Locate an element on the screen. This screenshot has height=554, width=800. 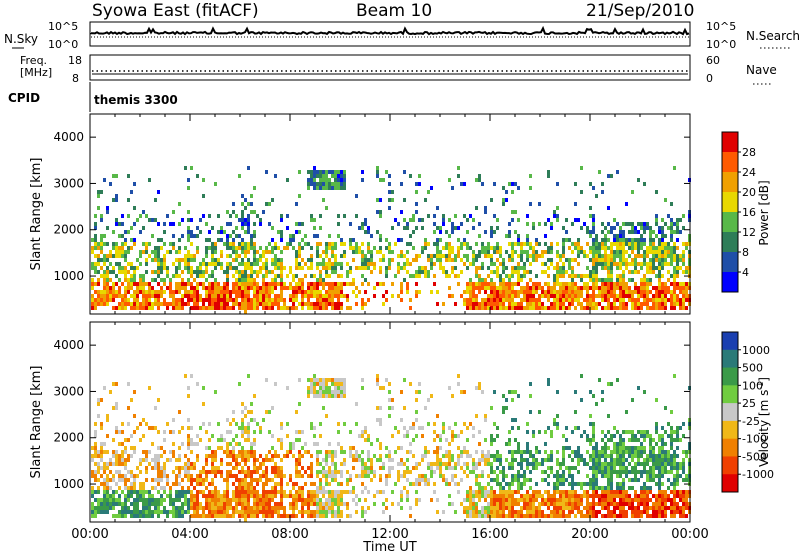
nave-tick-top: 60 is located at coordinates (713, 60).